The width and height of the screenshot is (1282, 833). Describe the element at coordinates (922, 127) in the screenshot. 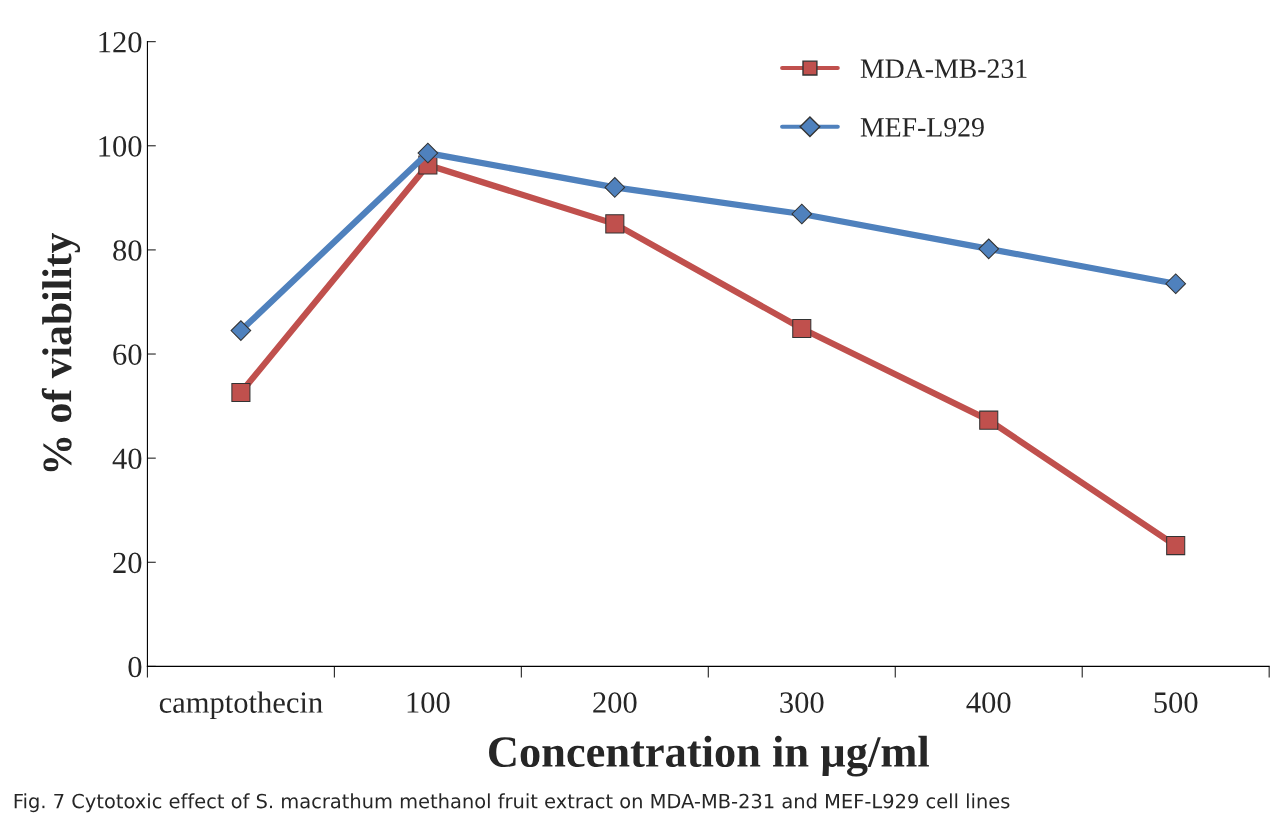

I see `legend-label: MEF-L929` at that location.